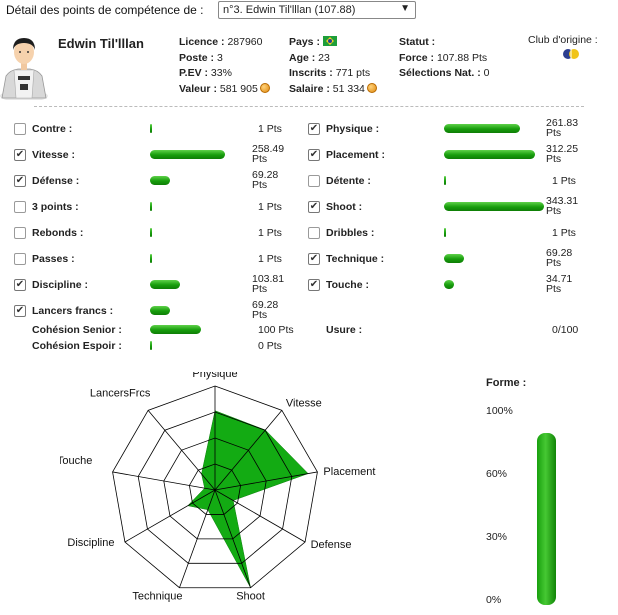 This screenshot has width=618, height=615. Describe the element at coordinates (205, 73) in the screenshot. I see `pev-row: P.EV : 33%` at that location.